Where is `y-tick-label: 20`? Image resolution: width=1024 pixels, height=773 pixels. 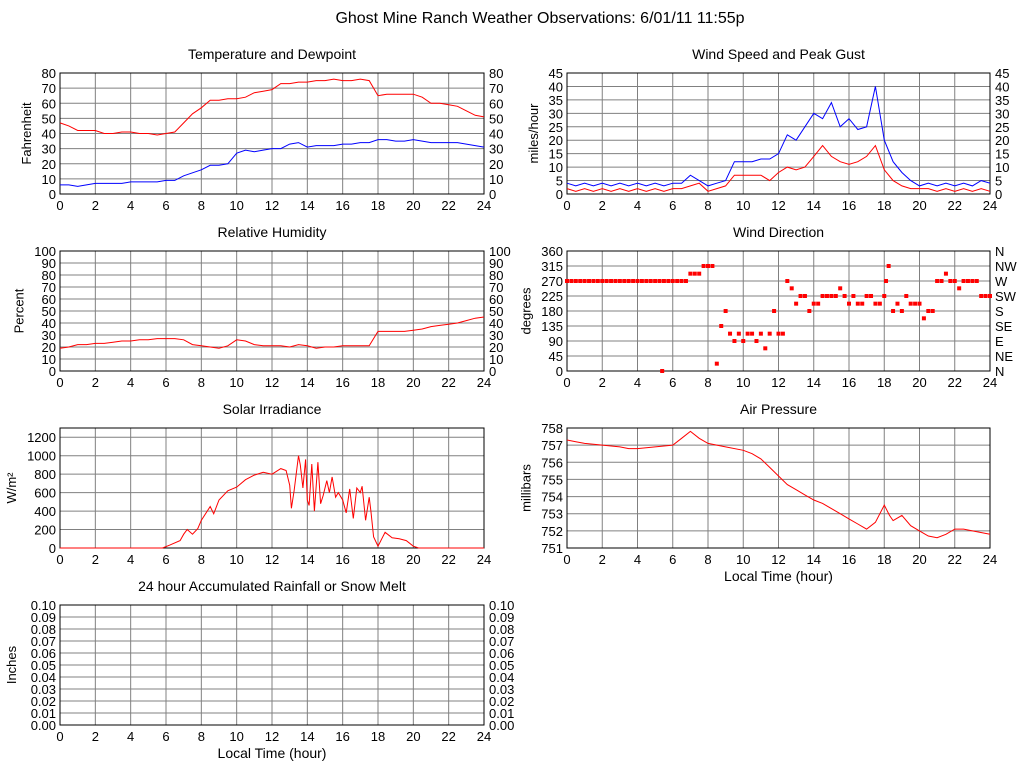 y-tick-label: 20 is located at coordinates (556, 140).